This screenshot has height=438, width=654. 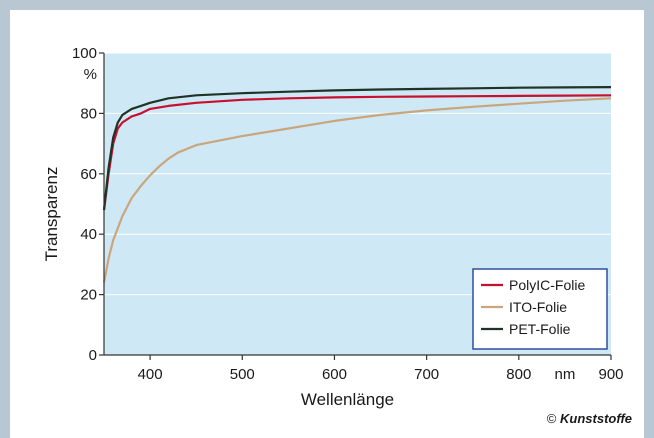 What do you see at coordinates (547, 285) in the screenshot?
I see `legend-label-0: PolyIC-Folie` at bounding box center [547, 285].